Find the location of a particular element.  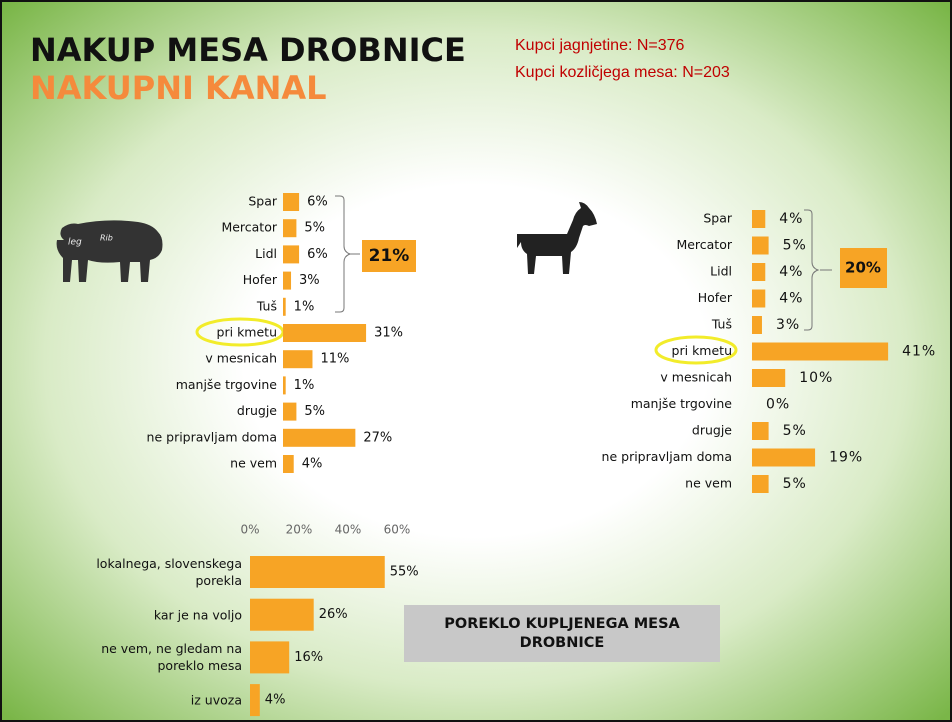

group-label: 21% is located at coordinates (389, 256).